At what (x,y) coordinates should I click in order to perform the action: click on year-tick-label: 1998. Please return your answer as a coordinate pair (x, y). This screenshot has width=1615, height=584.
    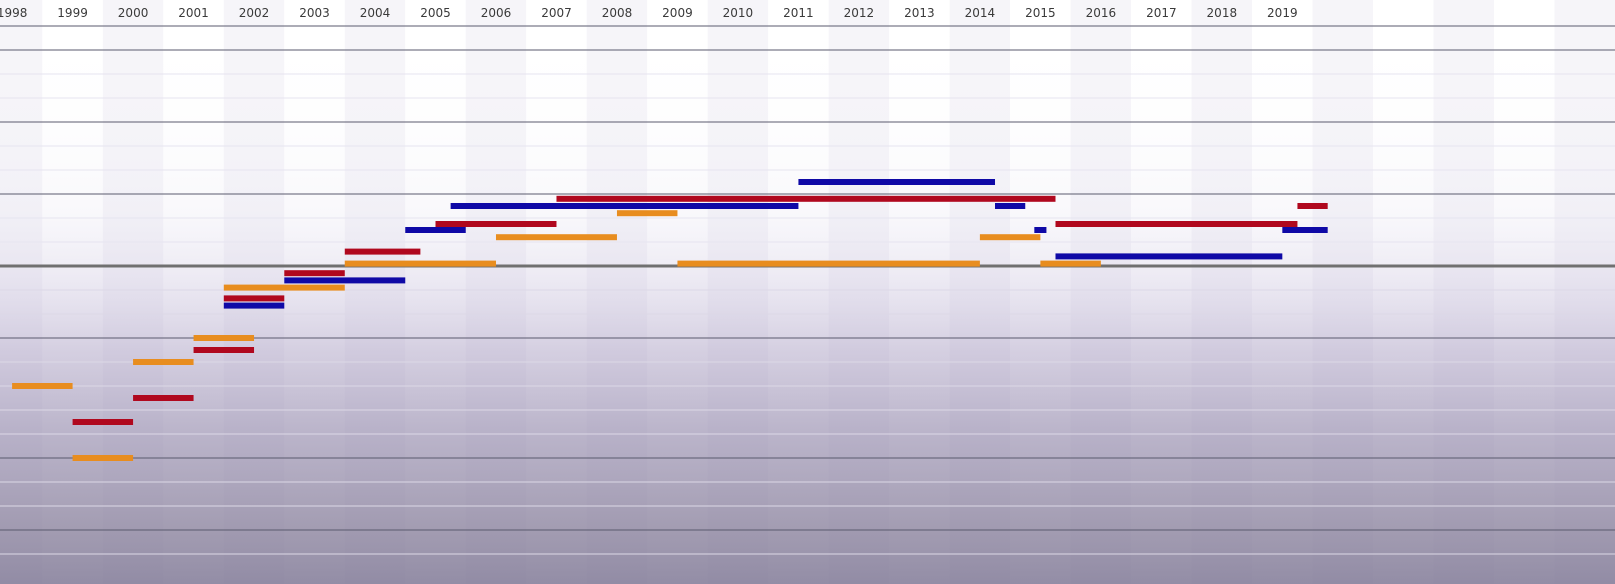
    Looking at the image, I should click on (13, 13).